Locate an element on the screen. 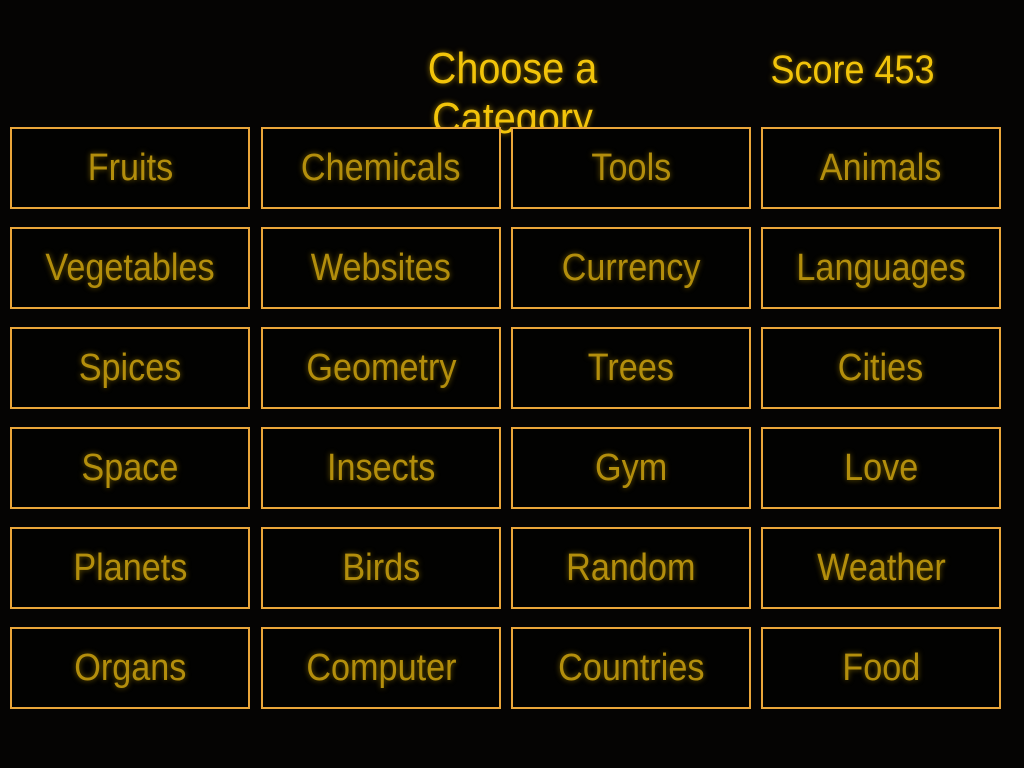 Image resolution: width=1024 pixels, height=768 pixels. category-button-food: Food is located at coordinates (881, 668).